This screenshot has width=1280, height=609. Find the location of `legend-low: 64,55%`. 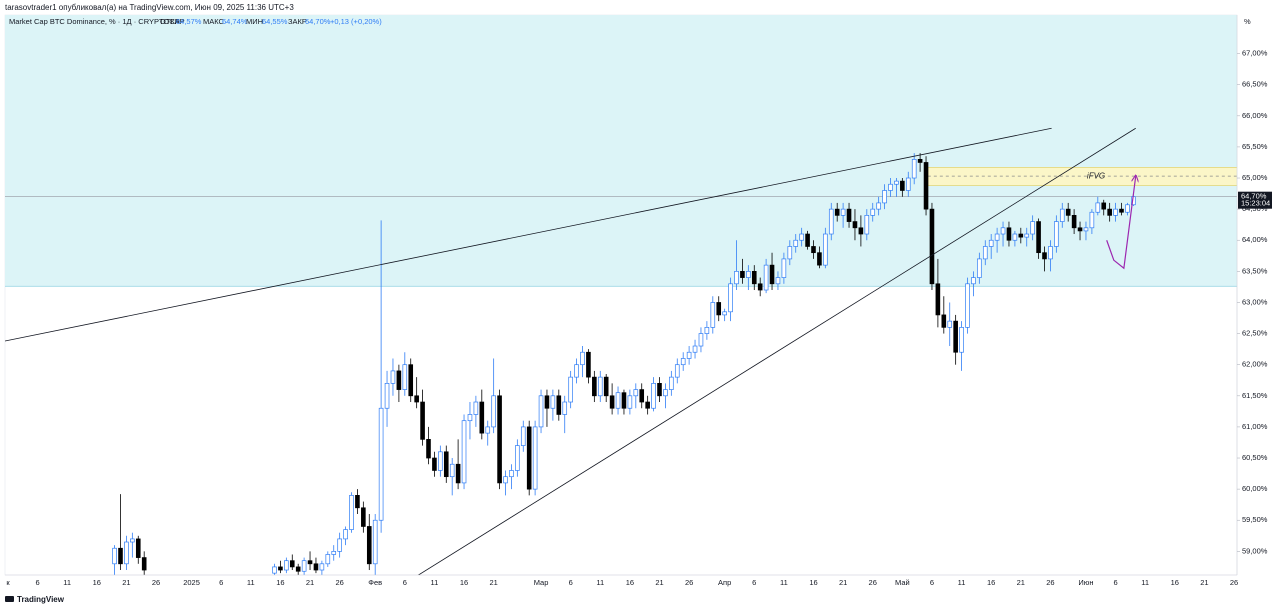

legend-low: 64,55% is located at coordinates (275, 21).